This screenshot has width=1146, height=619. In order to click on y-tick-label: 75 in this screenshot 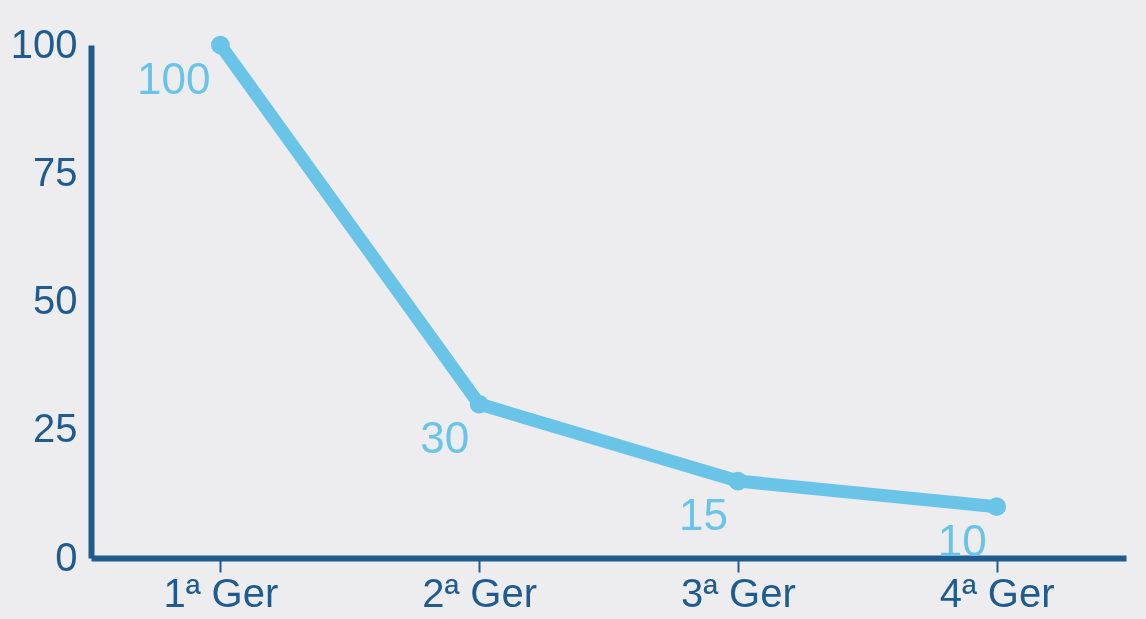, I will do `click(55, 171)`.